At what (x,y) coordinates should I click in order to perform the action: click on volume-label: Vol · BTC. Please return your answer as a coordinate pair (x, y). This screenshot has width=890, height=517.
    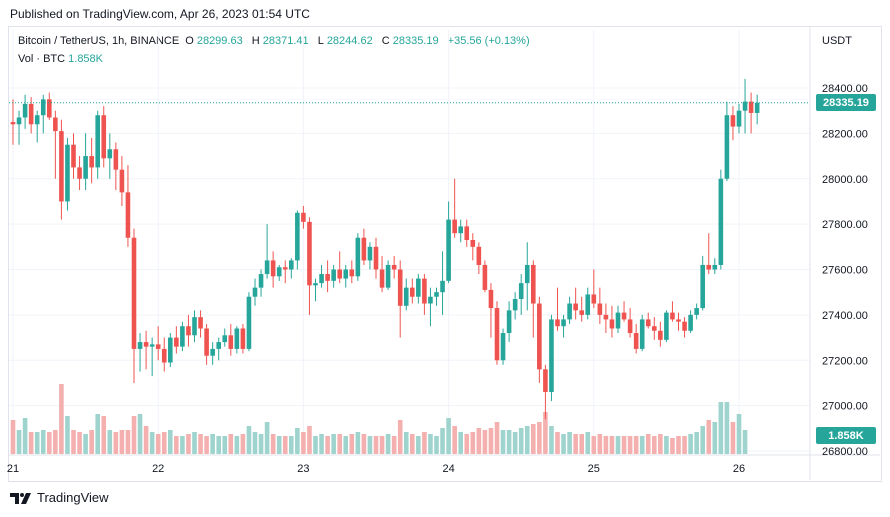
    Looking at the image, I should click on (42, 59).